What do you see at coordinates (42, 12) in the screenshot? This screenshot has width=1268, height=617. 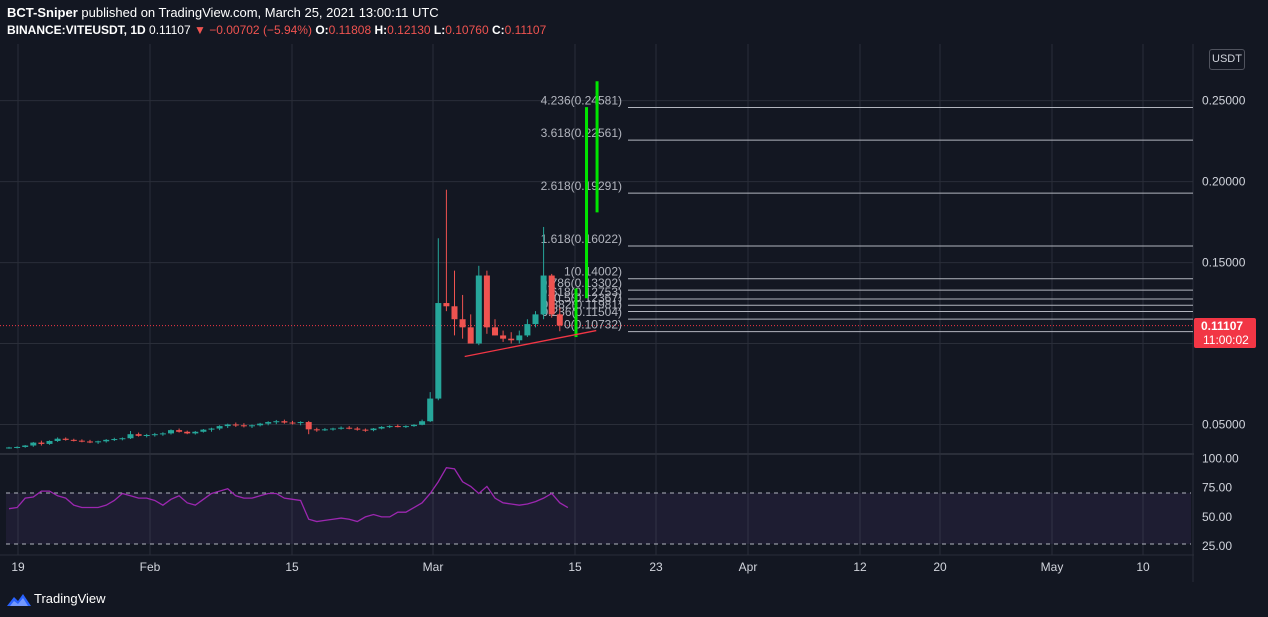 I see `author-name: BCT-Sniper` at bounding box center [42, 12].